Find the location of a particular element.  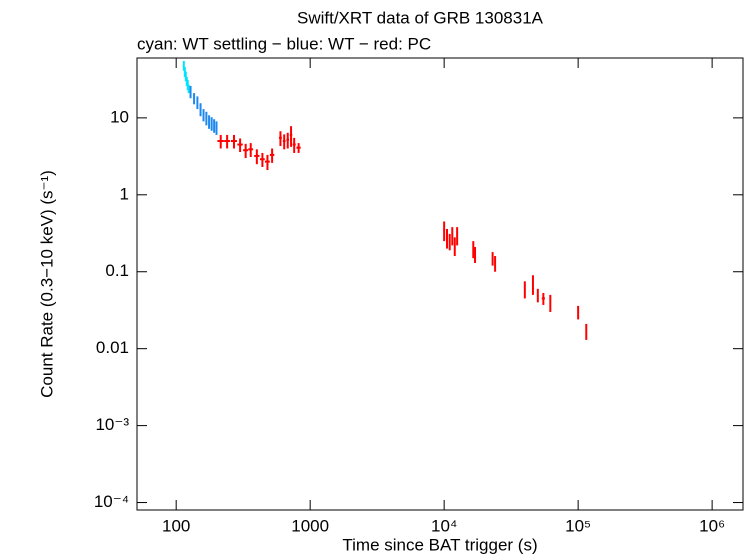

x-tick-label: 100 is located at coordinates (176, 525).